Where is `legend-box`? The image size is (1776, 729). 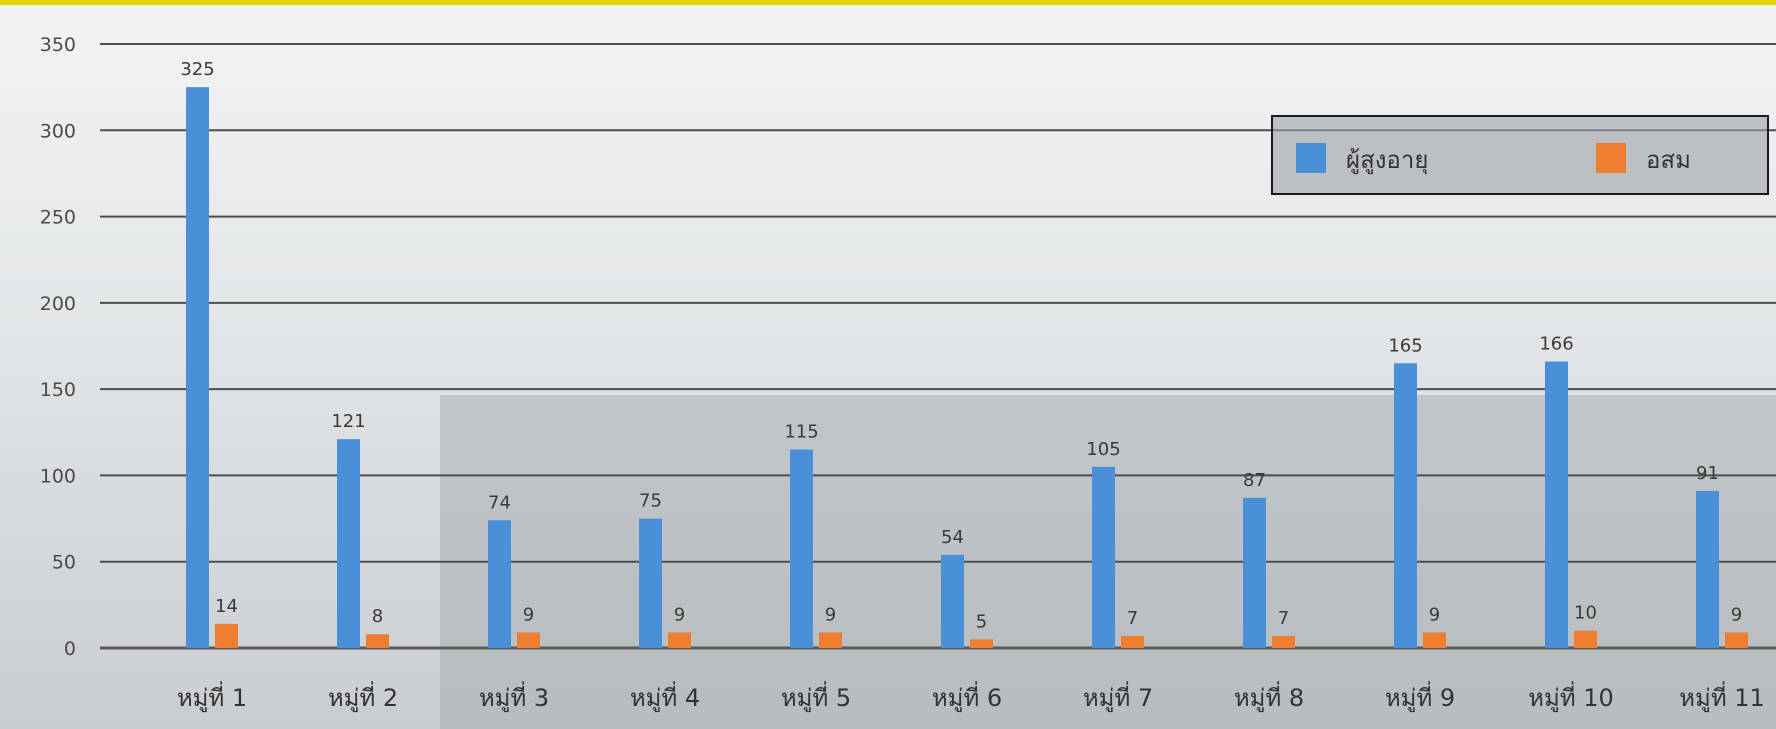
legend-box is located at coordinates (1520, 155).